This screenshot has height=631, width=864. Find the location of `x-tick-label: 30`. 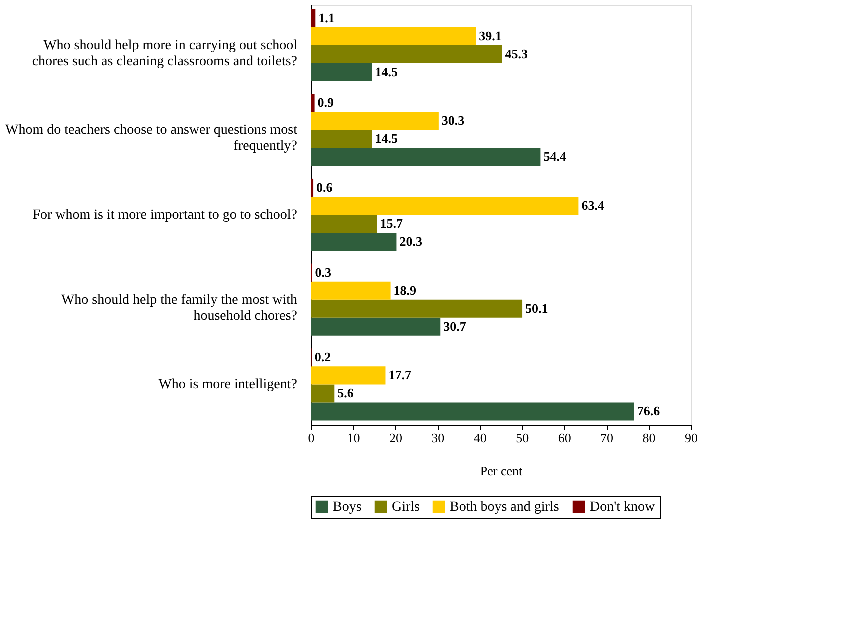

x-tick-label: 30 is located at coordinates (438, 438).